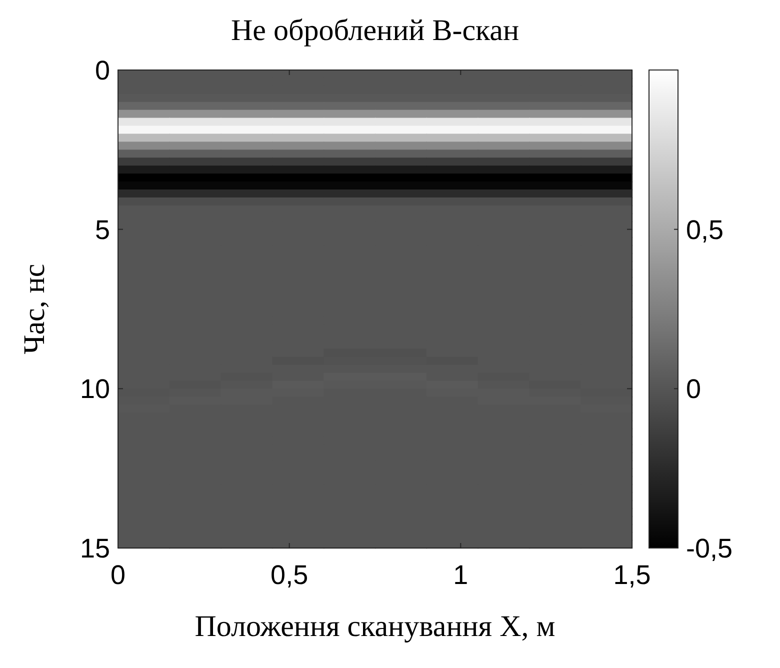  What do you see at coordinates (694, 389) in the screenshot?
I see `color-bar-label: 0` at bounding box center [694, 389].